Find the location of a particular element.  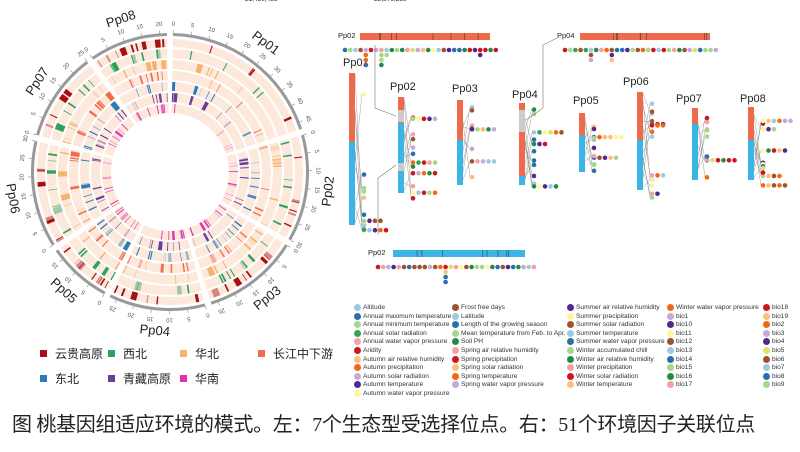

env-legend-item: Autumn water vapor pressure is located at coordinates (402, 393).